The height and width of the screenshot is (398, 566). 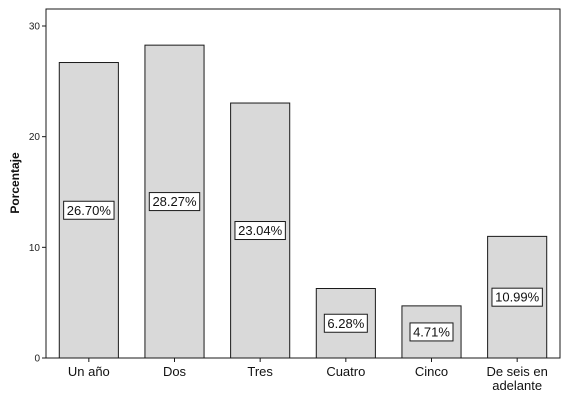 What do you see at coordinates (35, 248) in the screenshot?
I see `y-tick-label: 10` at bounding box center [35, 248].